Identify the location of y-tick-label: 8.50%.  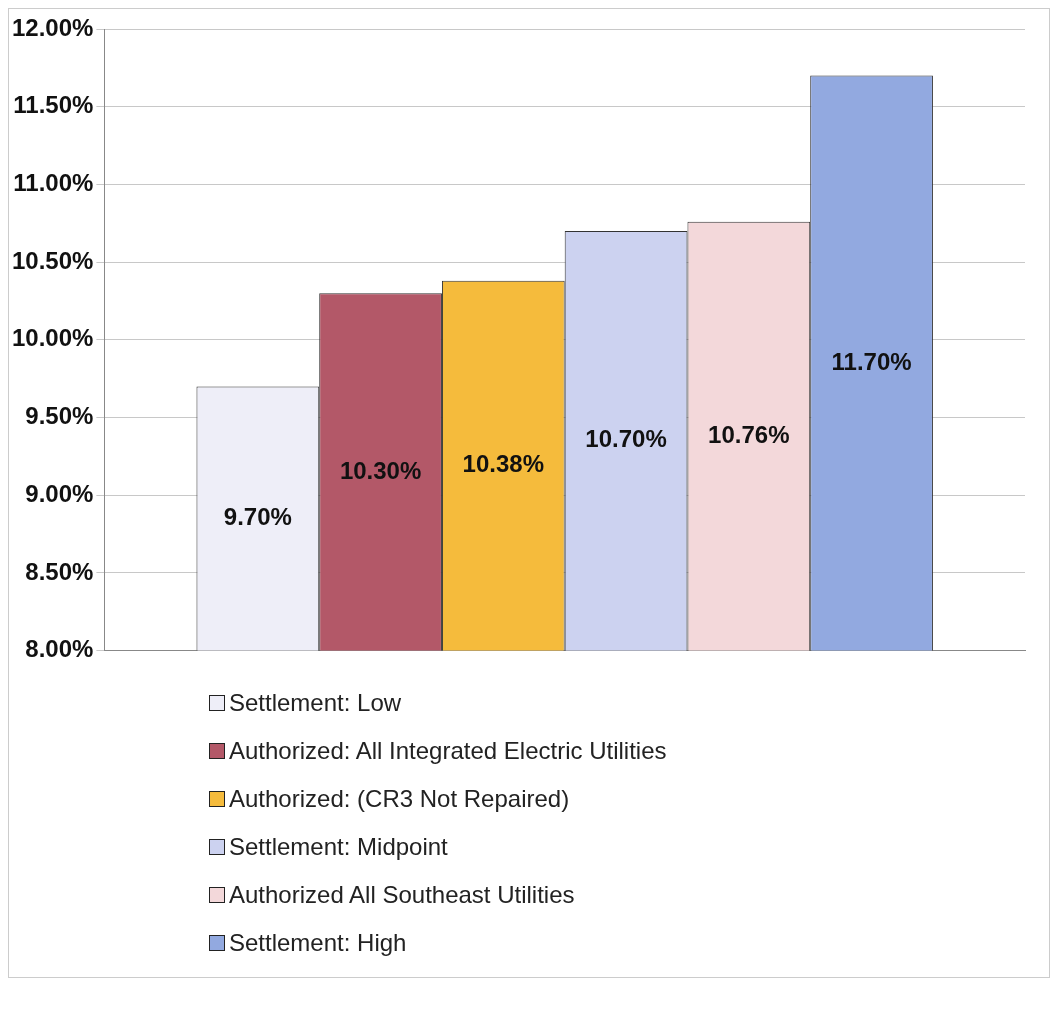
(59, 571).